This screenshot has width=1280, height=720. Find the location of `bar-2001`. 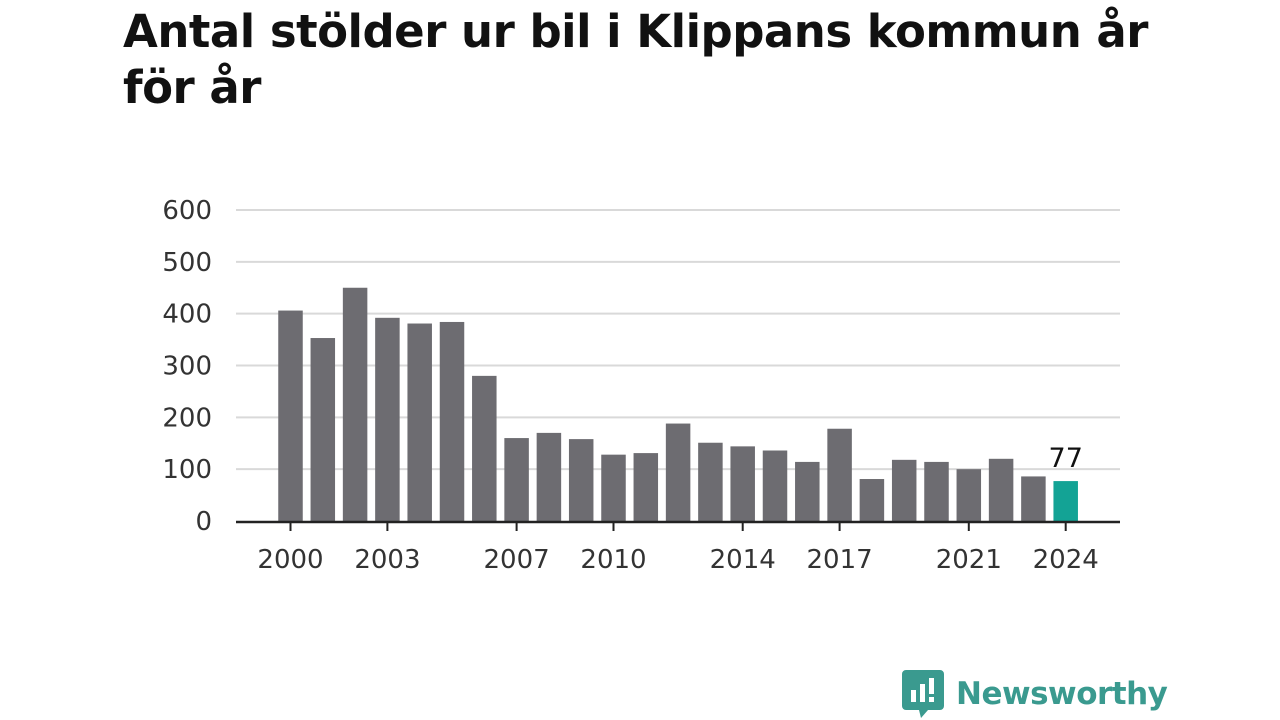

bar-2001 is located at coordinates (323, 429).